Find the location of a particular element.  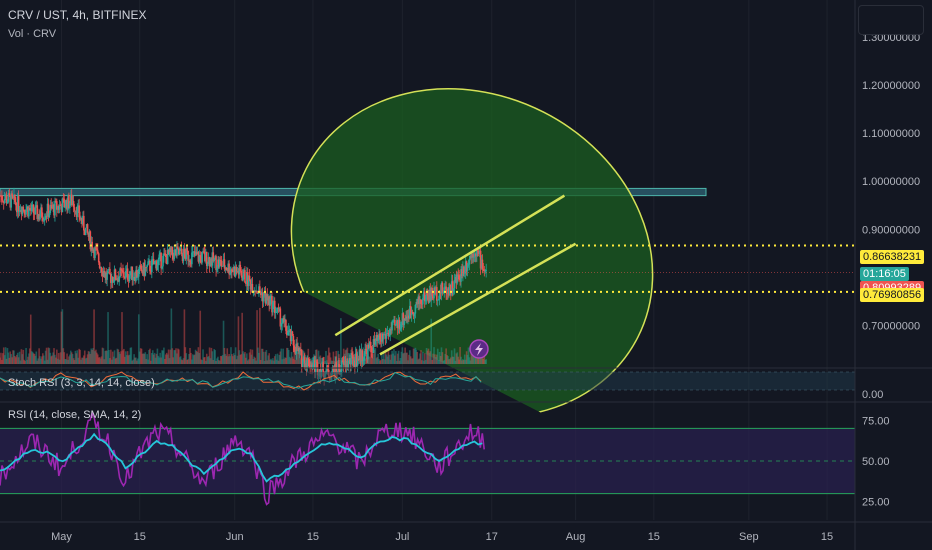

stoch-rsi-pane: 0.00 is located at coordinates (441, 386).